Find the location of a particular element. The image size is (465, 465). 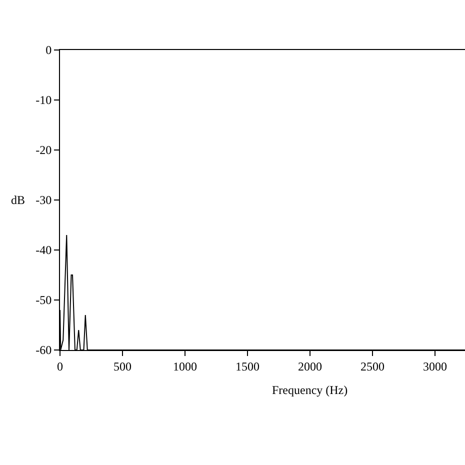

x-tick-label: 1500 is located at coordinates (248, 366).